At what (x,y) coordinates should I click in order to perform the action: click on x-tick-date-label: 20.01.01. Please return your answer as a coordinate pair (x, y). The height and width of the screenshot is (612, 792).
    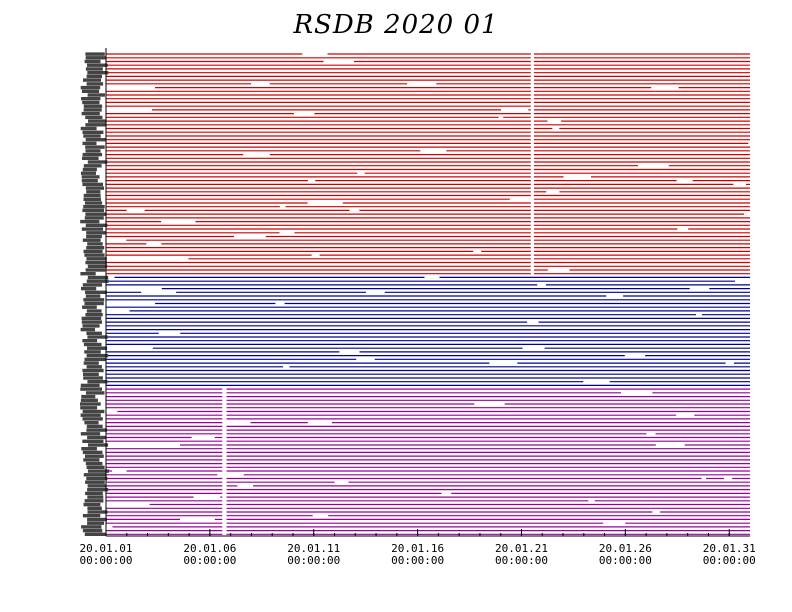
    Looking at the image, I should click on (106, 548).